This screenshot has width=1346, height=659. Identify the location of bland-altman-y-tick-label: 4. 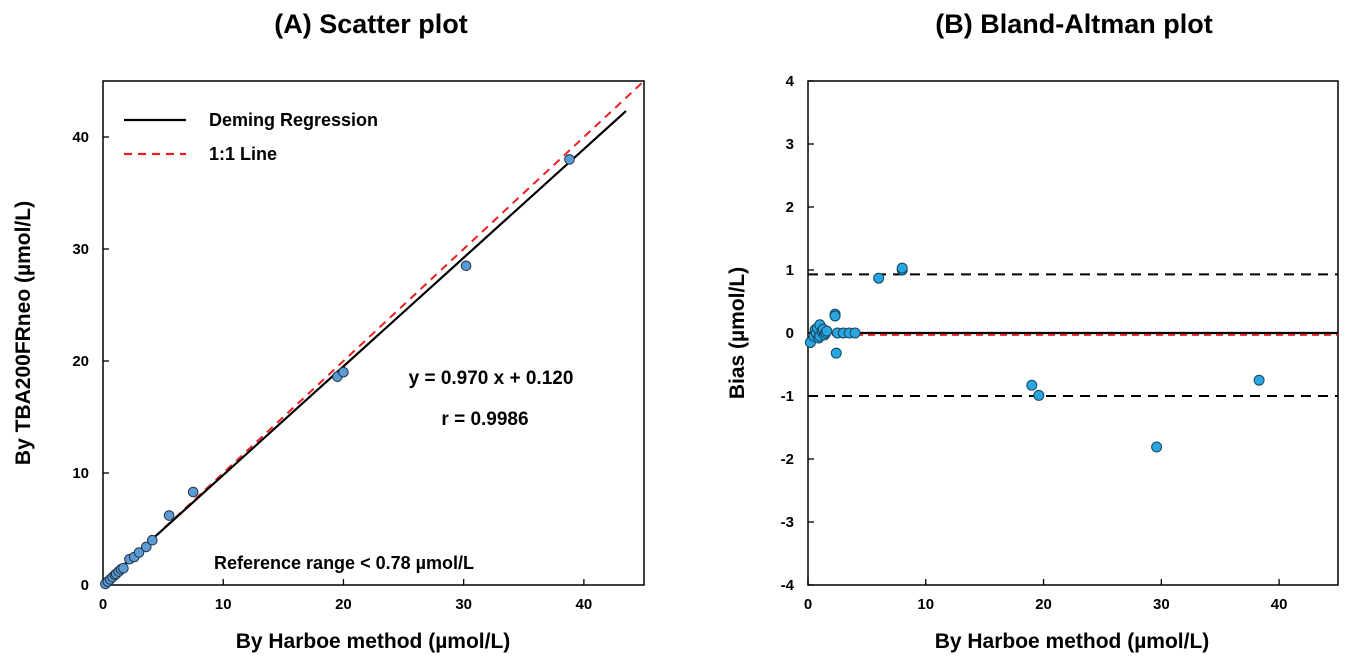
(790, 81).